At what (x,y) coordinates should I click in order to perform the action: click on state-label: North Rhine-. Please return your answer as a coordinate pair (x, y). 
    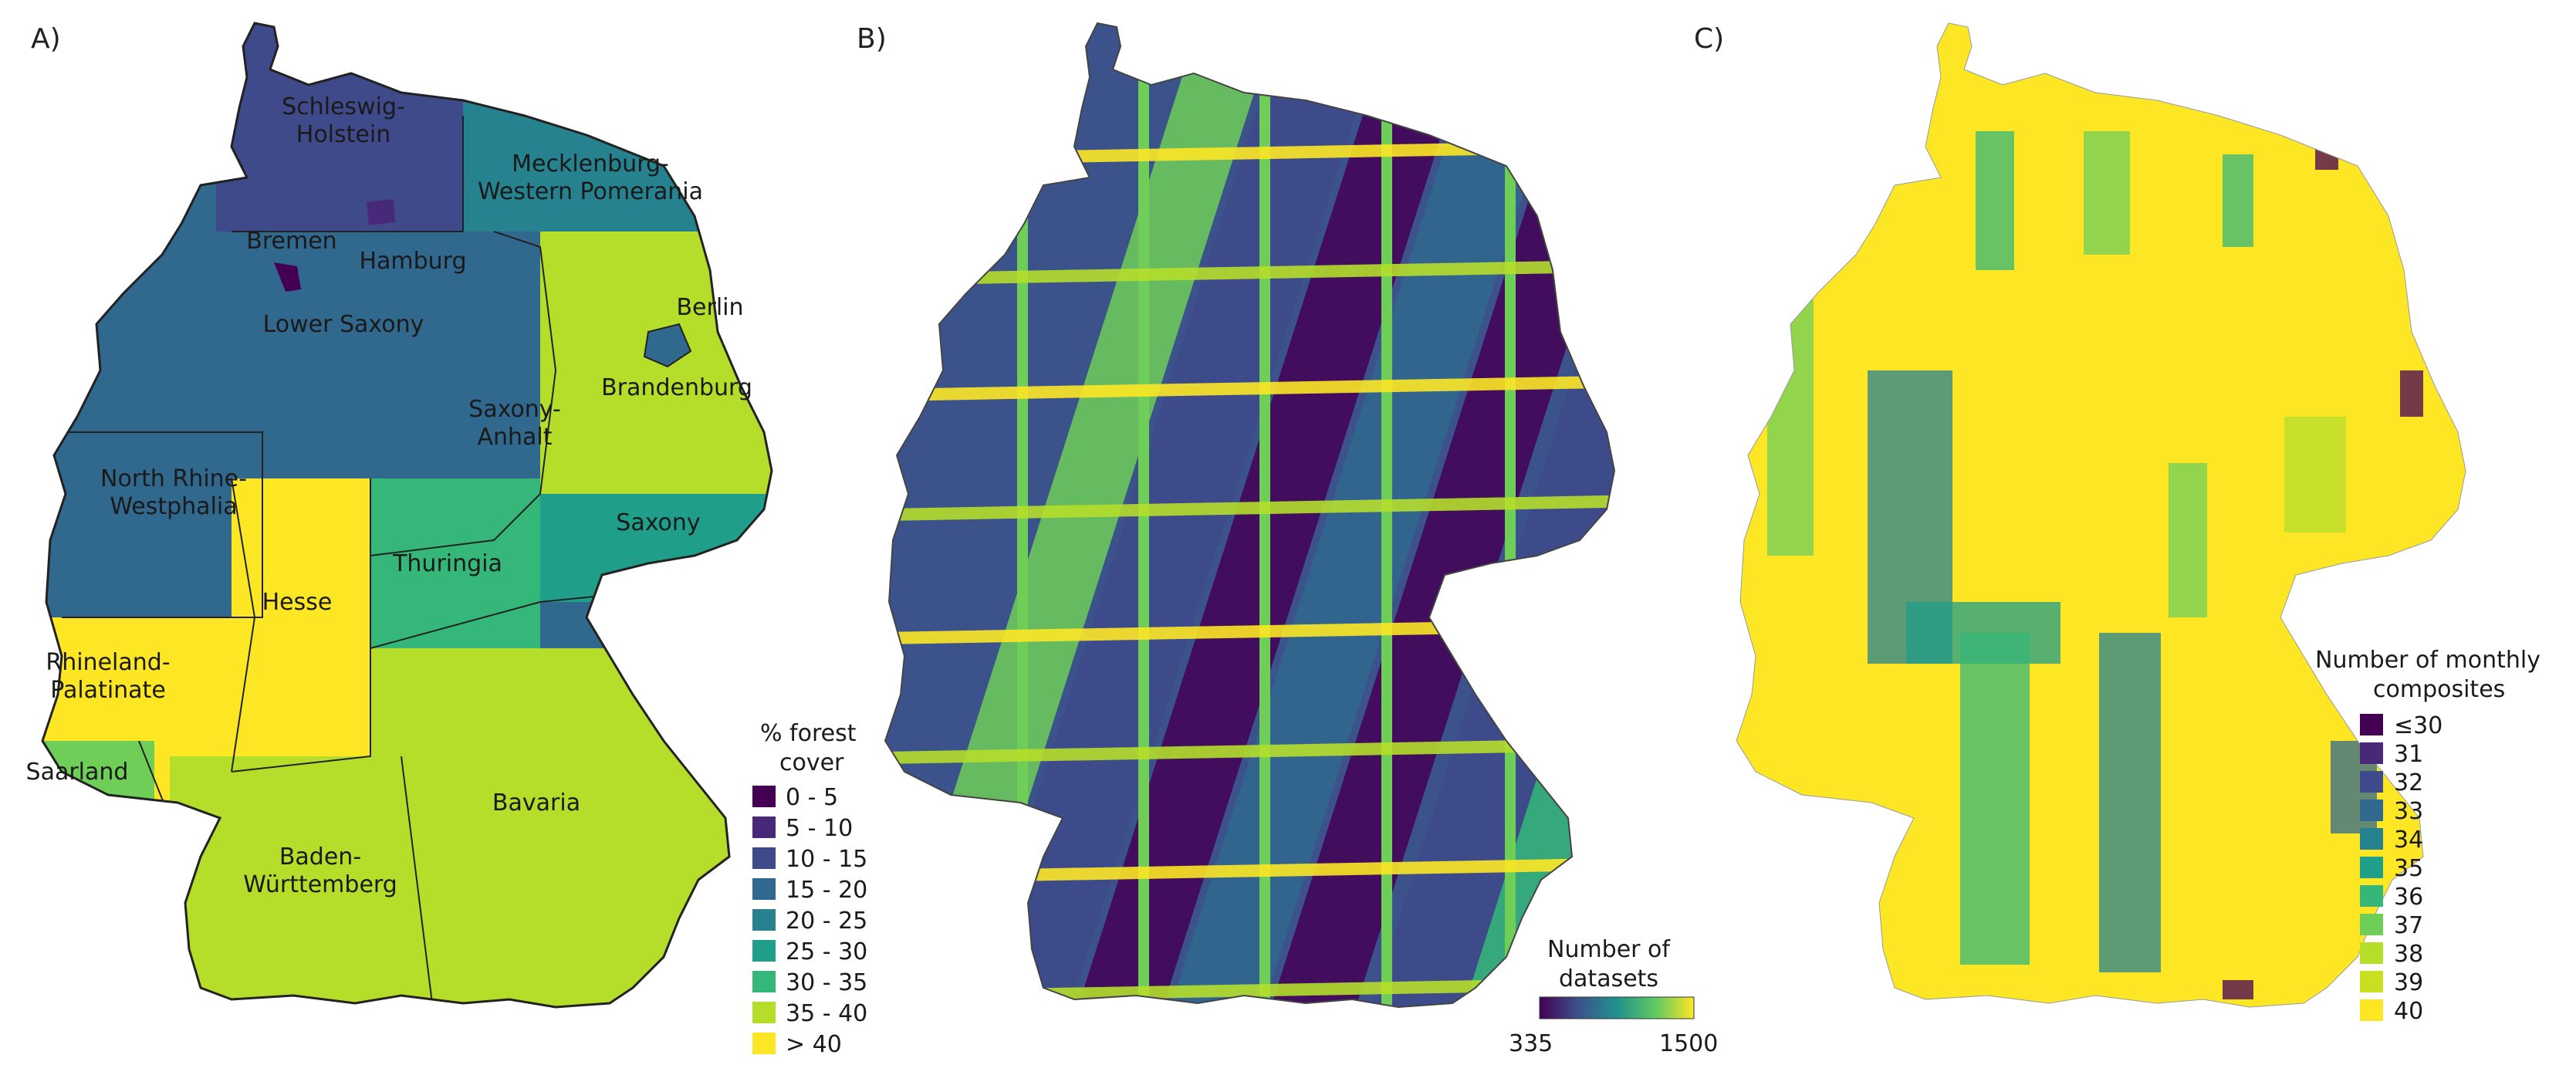
    Looking at the image, I should click on (173, 478).